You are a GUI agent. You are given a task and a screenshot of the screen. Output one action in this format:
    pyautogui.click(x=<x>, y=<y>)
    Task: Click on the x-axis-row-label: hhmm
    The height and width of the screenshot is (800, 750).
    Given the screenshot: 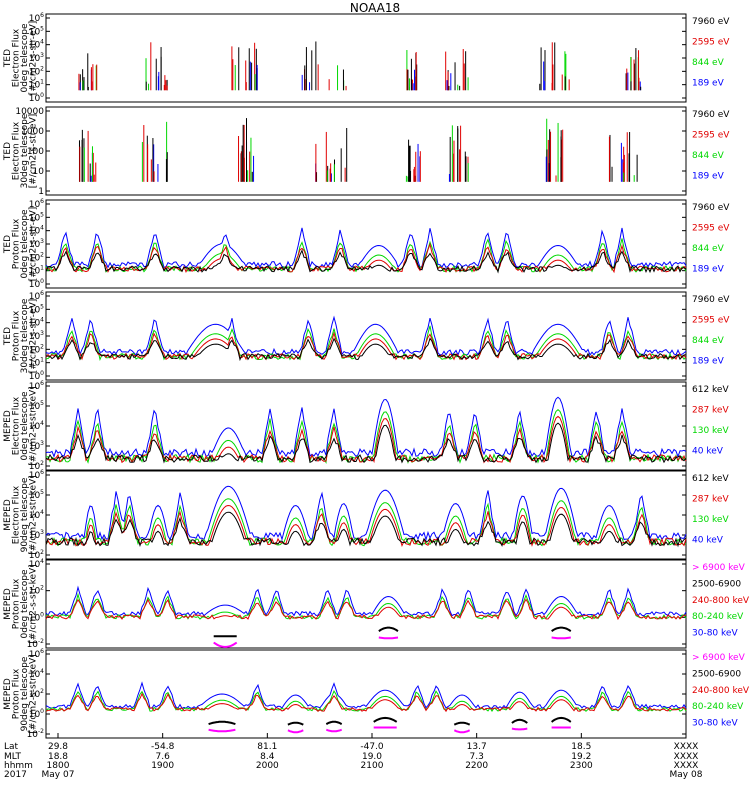 What is the action you would take?
    pyautogui.click(x=18, y=766)
    